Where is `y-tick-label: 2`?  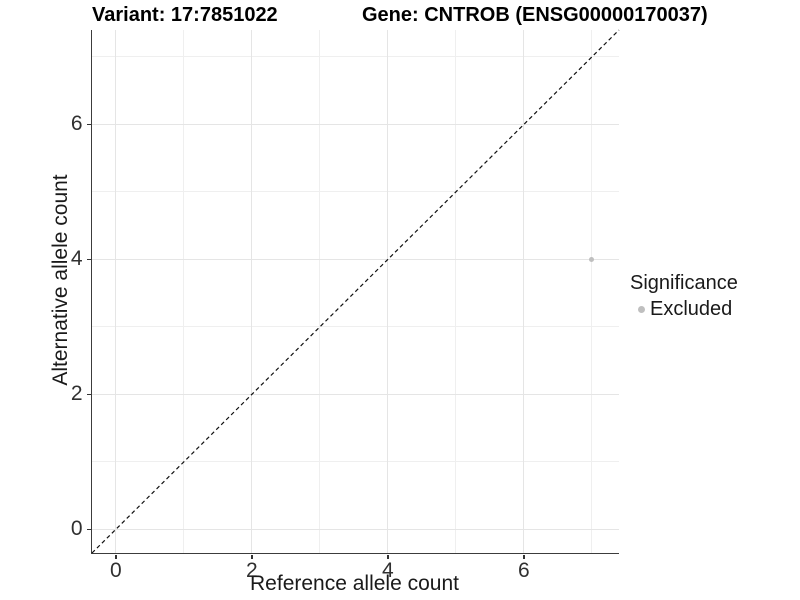
y-tick-label: 2 is located at coordinates (76, 394).